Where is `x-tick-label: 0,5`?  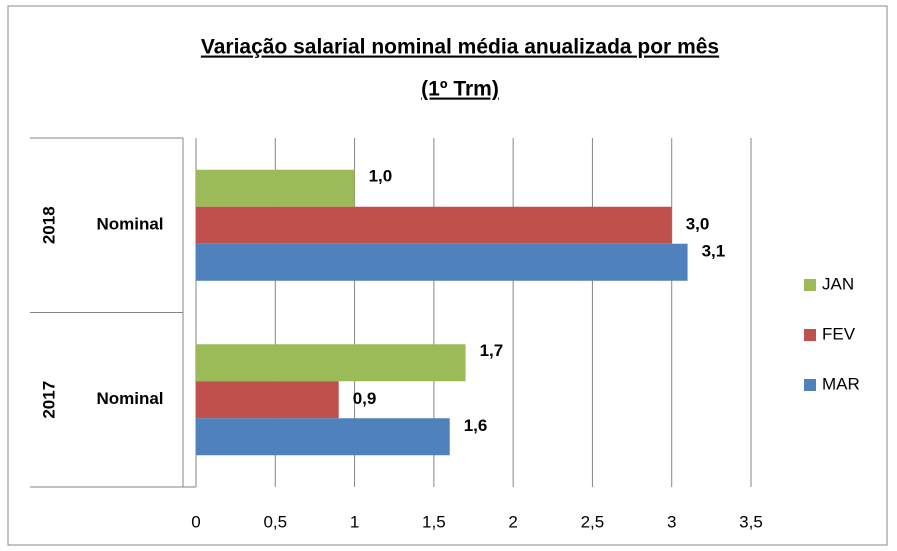 x-tick-label: 0,5 is located at coordinates (275, 521).